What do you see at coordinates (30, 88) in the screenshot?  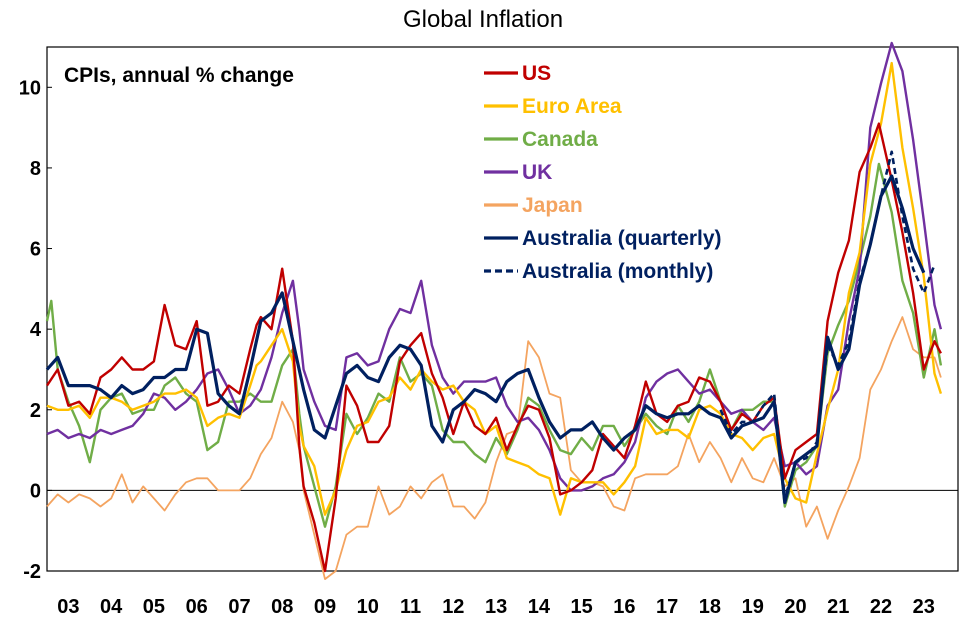 I see `y-tick-label: 10` at bounding box center [30, 88].